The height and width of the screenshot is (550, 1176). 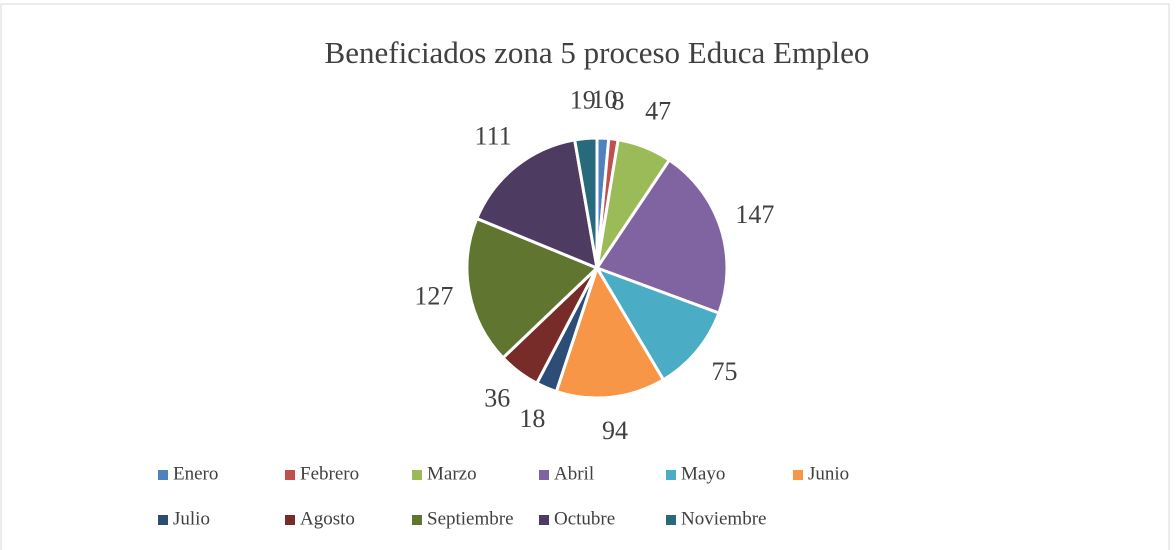 What do you see at coordinates (658, 111) in the screenshot?
I see `data-label: 47` at bounding box center [658, 111].